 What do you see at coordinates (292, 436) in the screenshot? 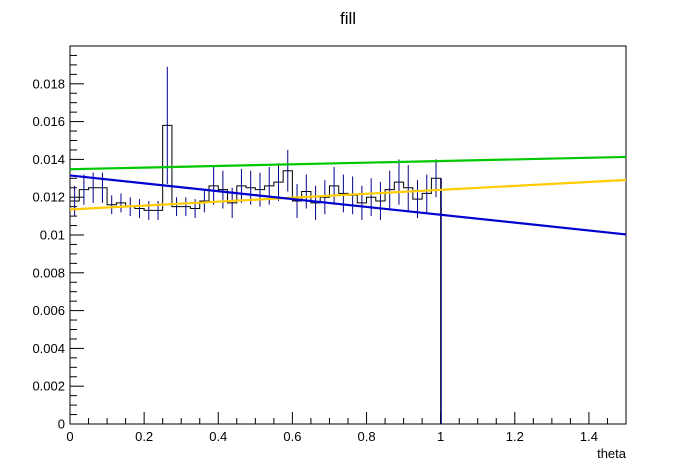
I see `x-tick-label: 0.6` at bounding box center [292, 436].